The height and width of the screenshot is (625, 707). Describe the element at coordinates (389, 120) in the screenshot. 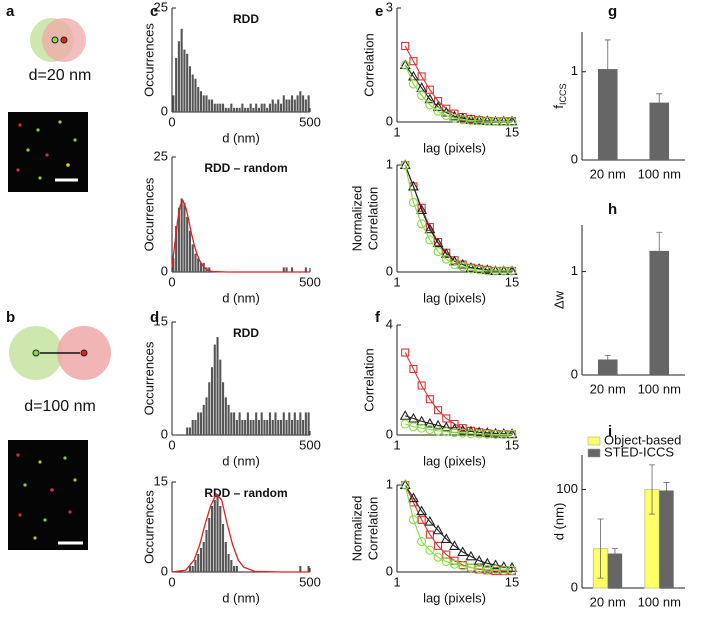

I see `y-tick-label: 0` at that location.